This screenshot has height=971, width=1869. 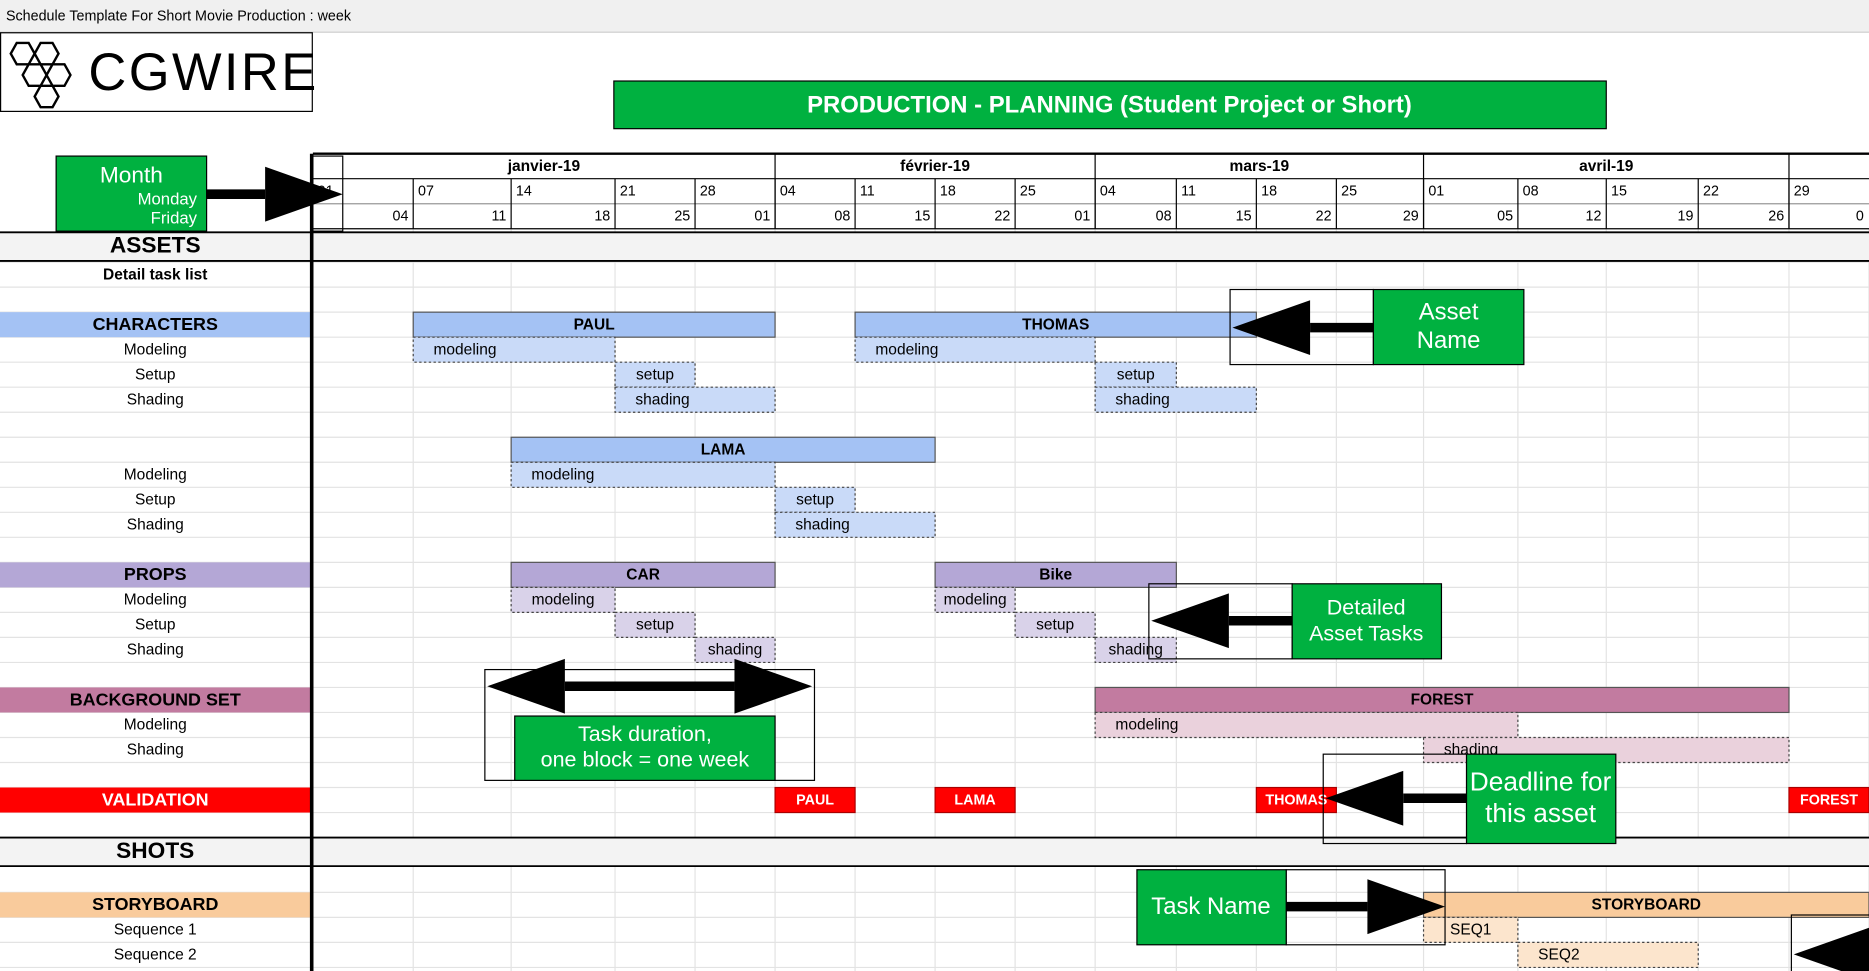 What do you see at coordinates (1164, 217) in the screenshot?
I see `friday-label: 08` at bounding box center [1164, 217].